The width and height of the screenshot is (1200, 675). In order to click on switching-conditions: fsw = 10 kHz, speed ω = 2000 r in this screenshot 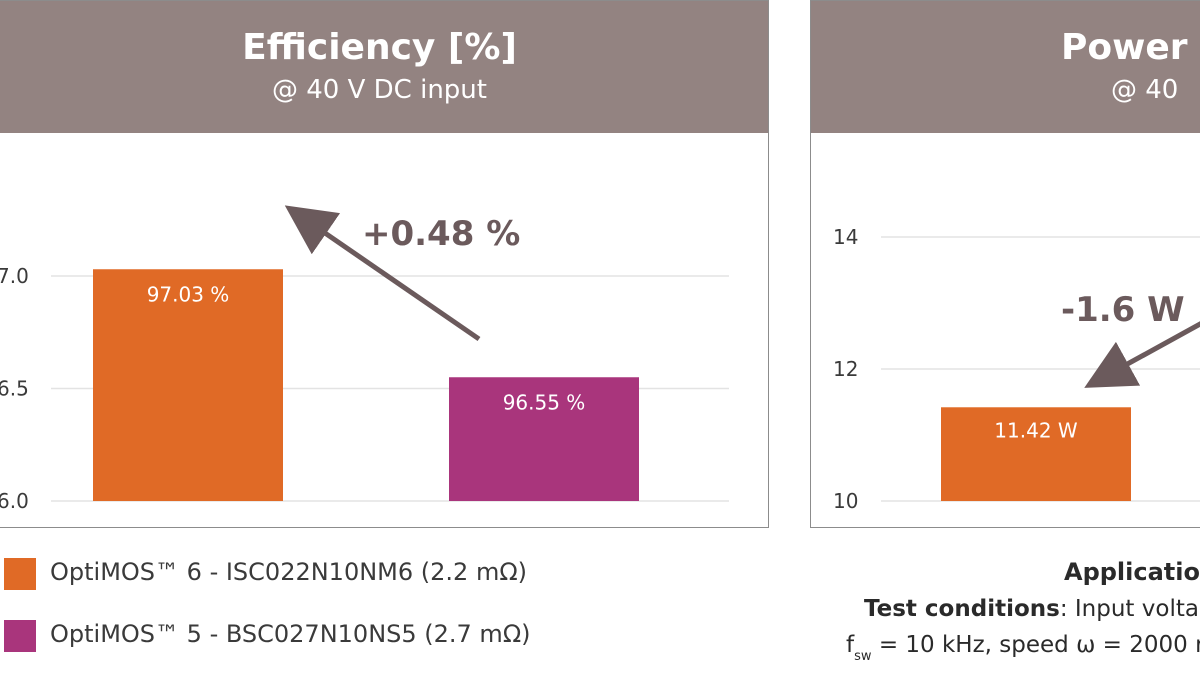, I will do `click(1023, 648)`.